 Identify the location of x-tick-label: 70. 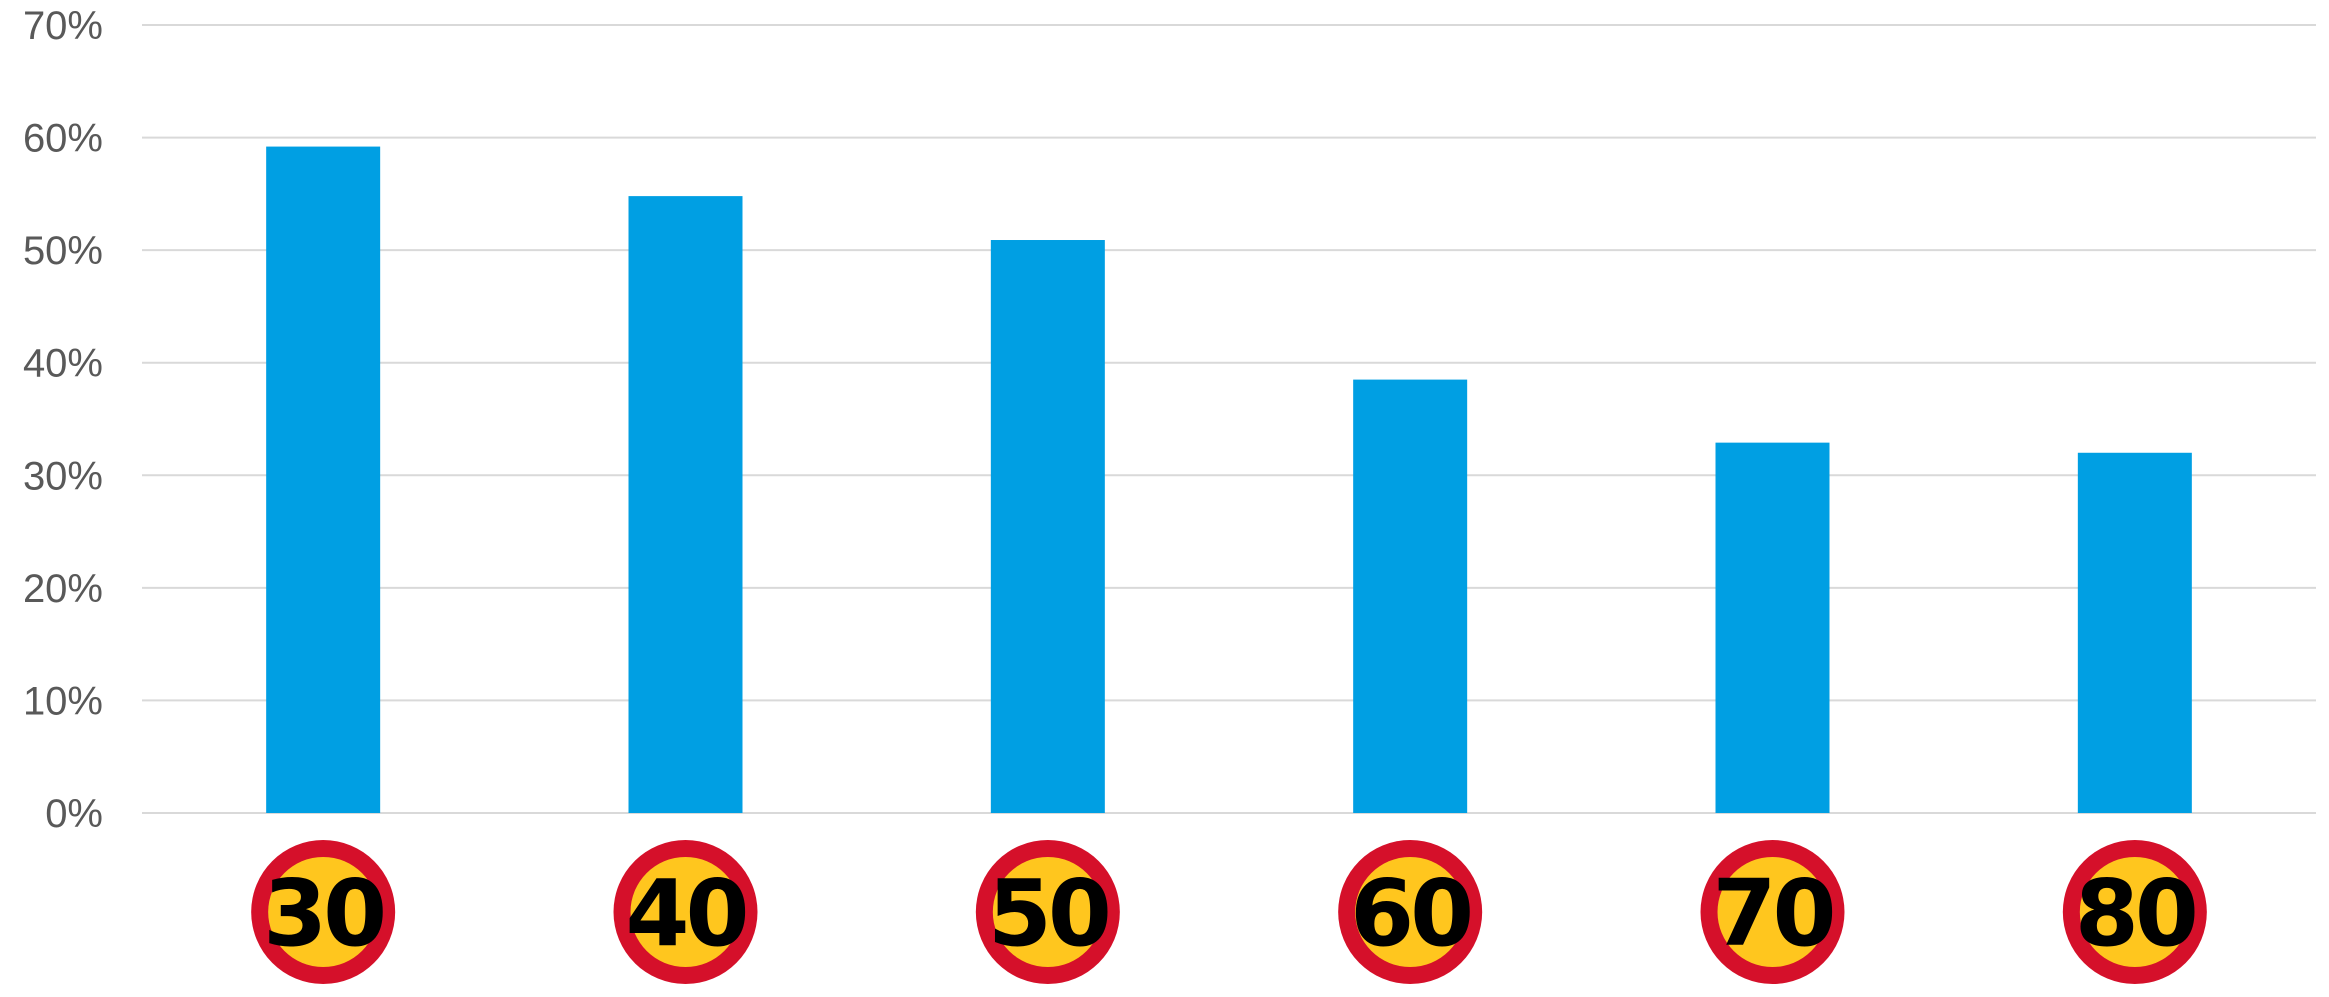
(1772, 913).